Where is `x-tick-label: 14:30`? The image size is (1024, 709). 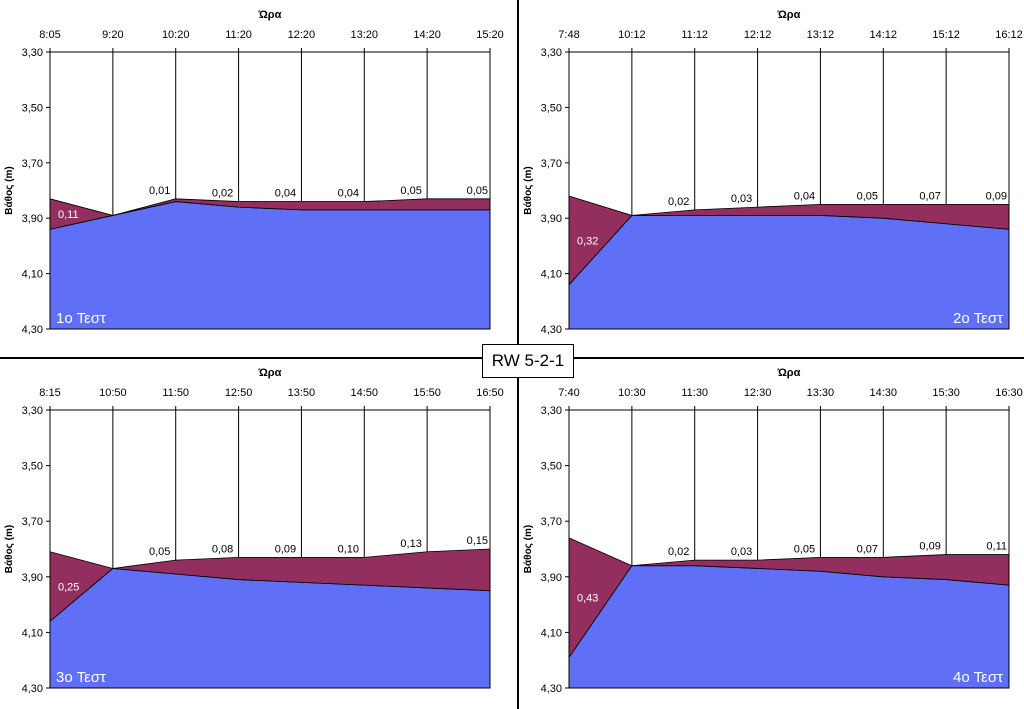
x-tick-label: 14:30 is located at coordinates (884, 393).